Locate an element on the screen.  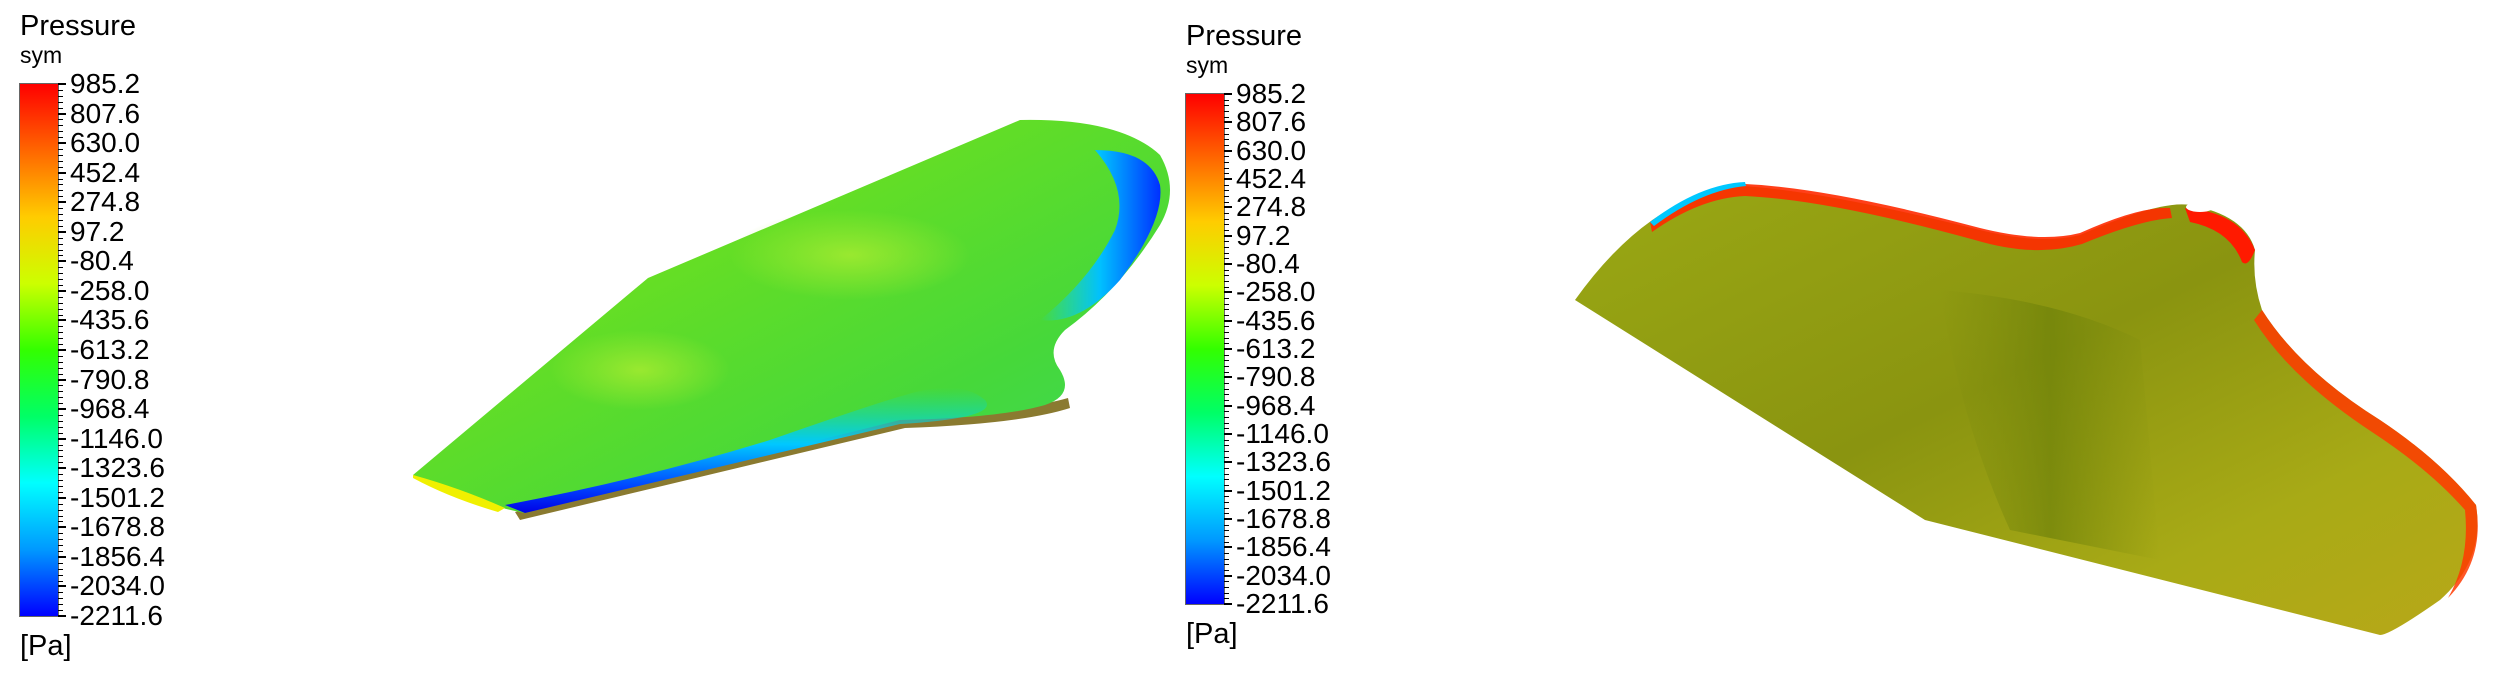
low-pressure-rim is located at coordinates (1698, 204).